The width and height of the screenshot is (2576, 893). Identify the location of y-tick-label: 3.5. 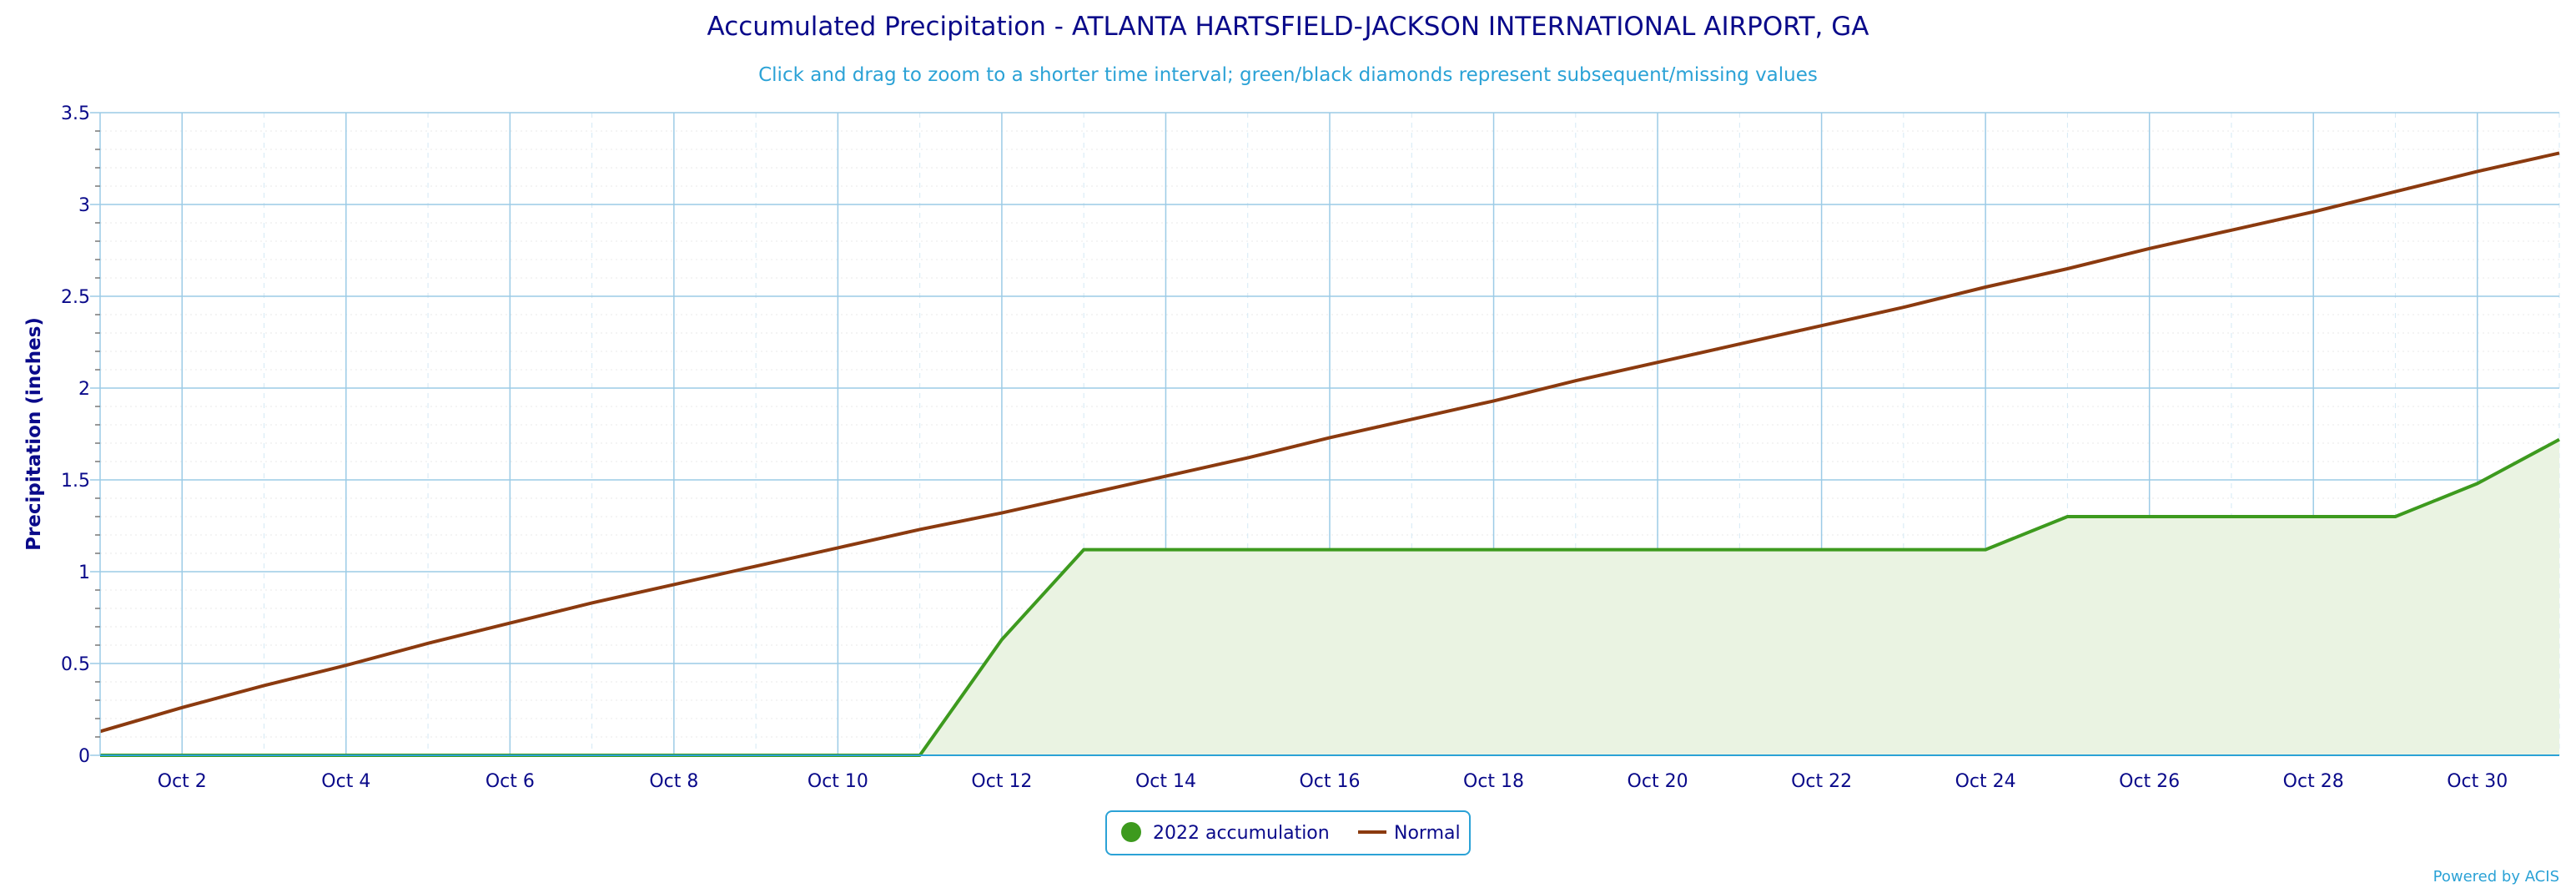
(75, 113).